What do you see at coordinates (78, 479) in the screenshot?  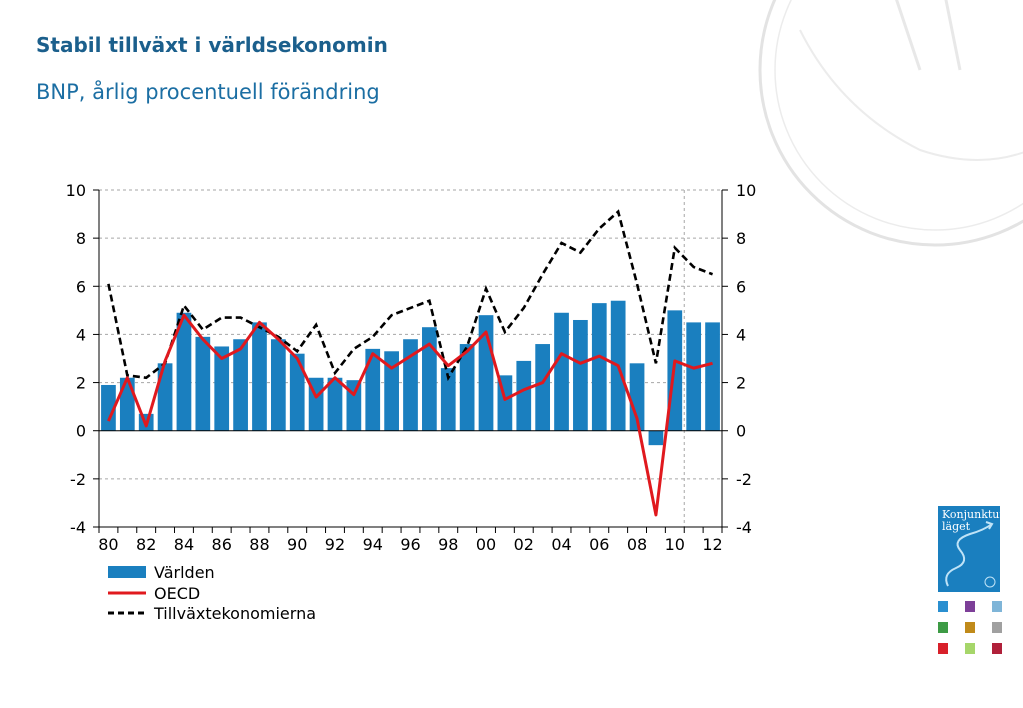 I see `y-tick-label-left: -2` at bounding box center [78, 479].